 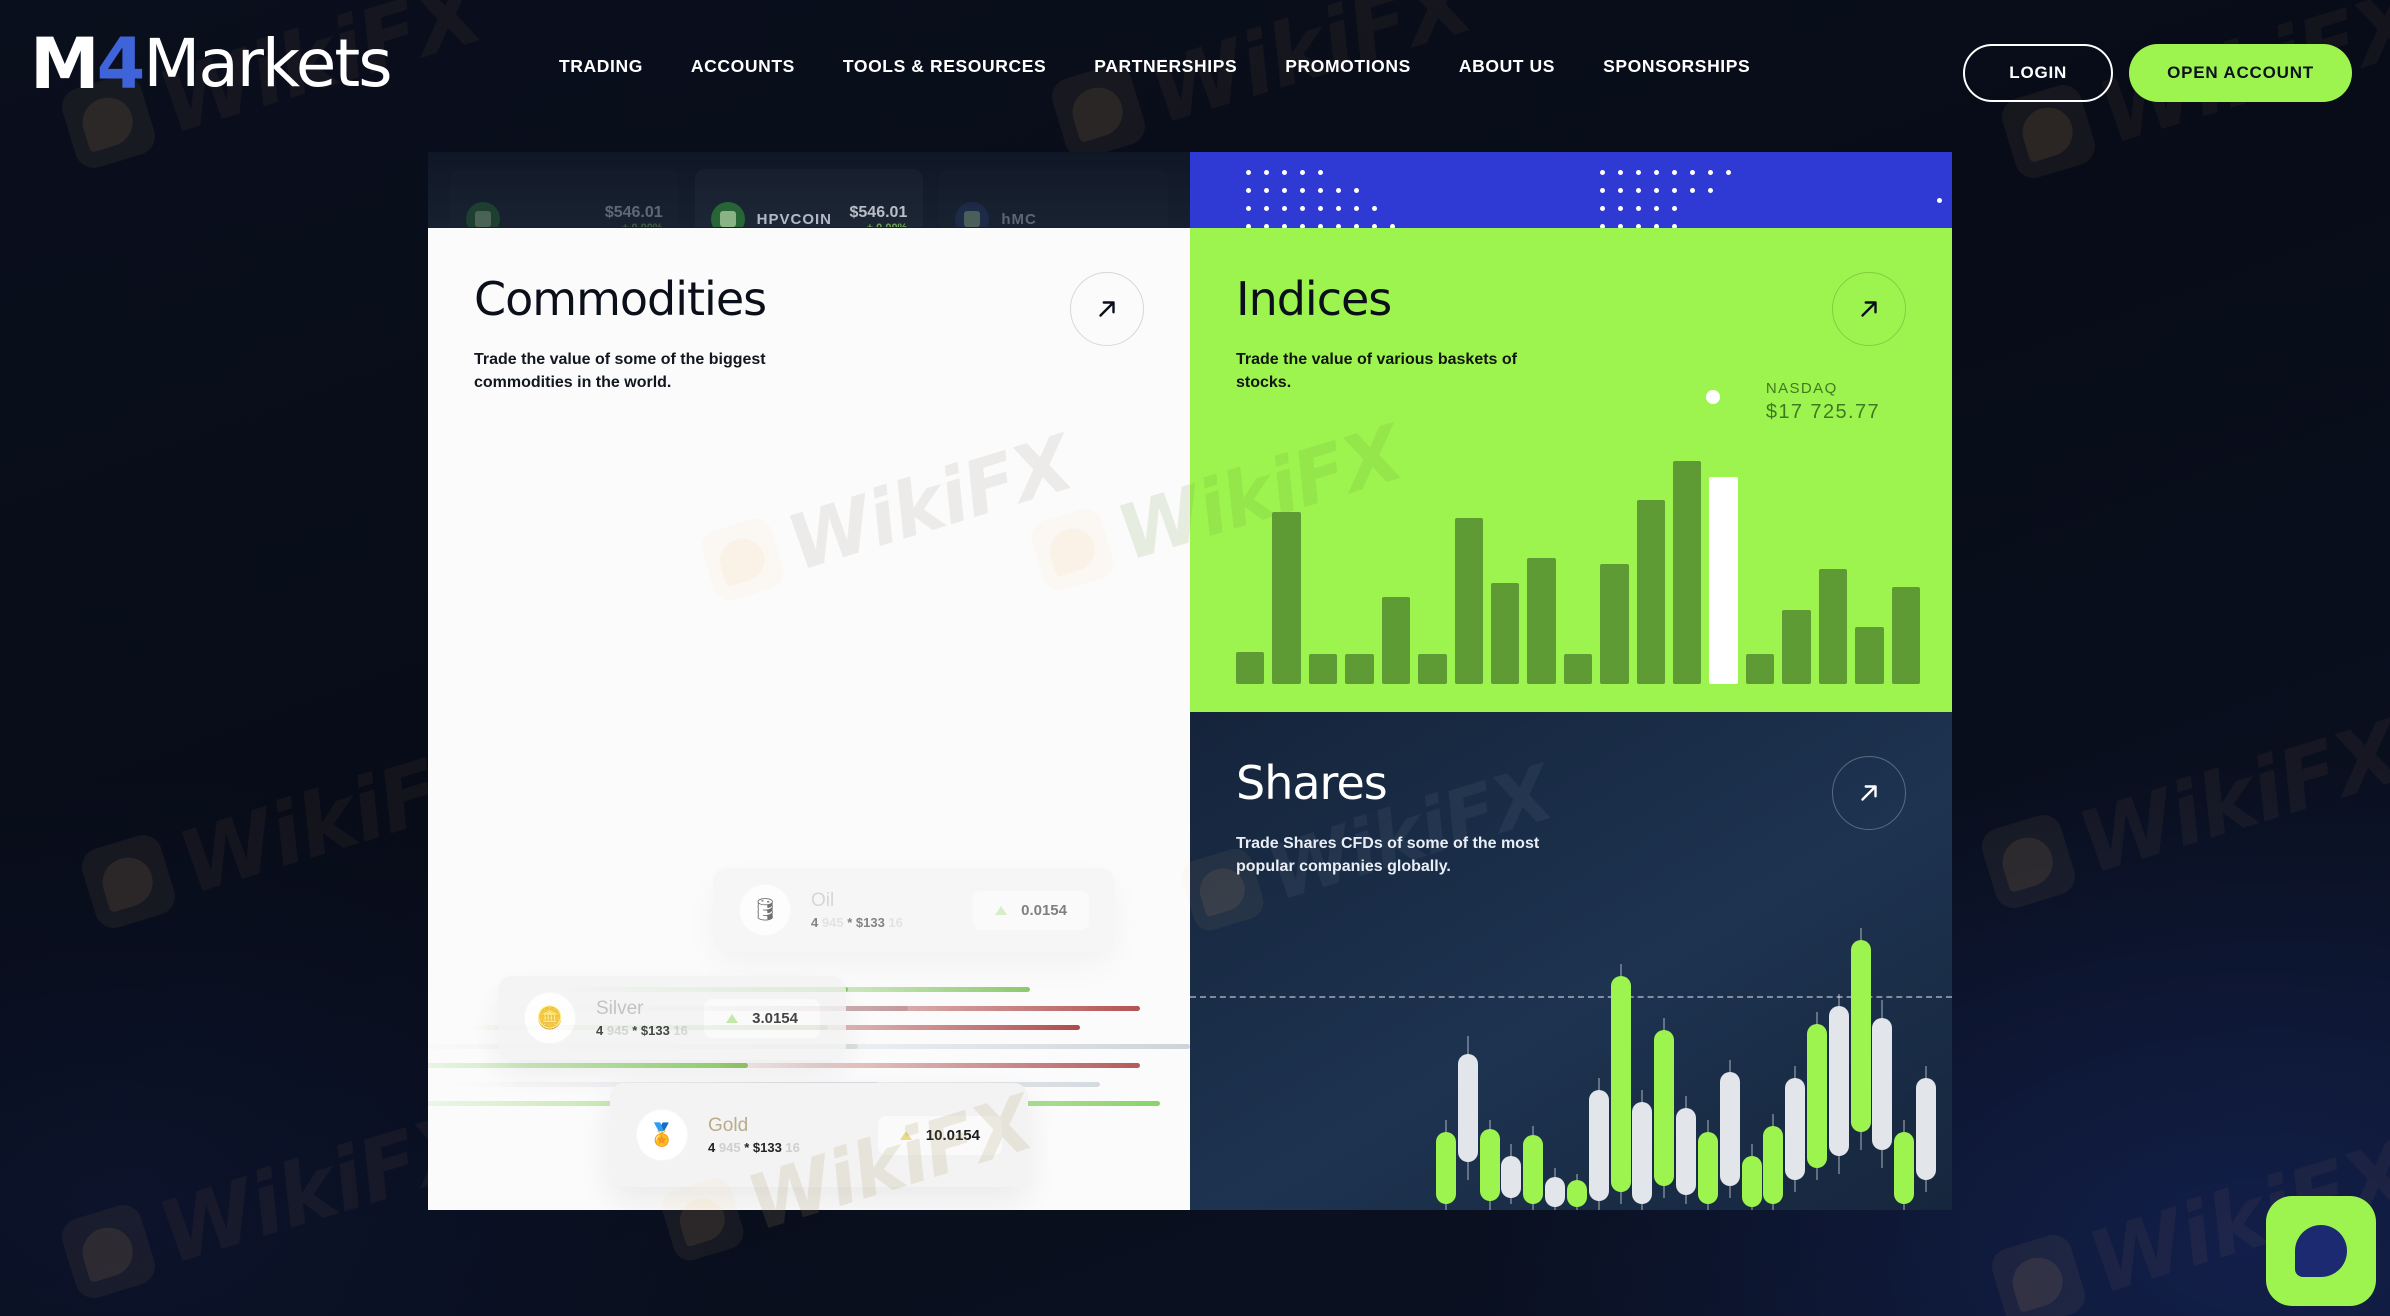 What do you see at coordinates (809, 198) in the screenshot?
I see `crypto-chip: HPVCOIN $546.01 + 0.00%` at bounding box center [809, 198].